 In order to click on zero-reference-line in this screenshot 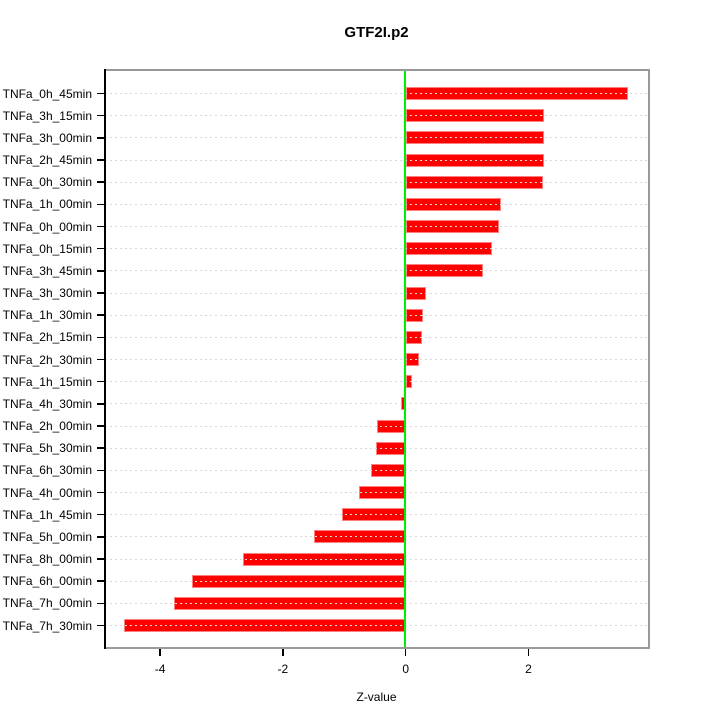, I will do `click(404, 359)`.